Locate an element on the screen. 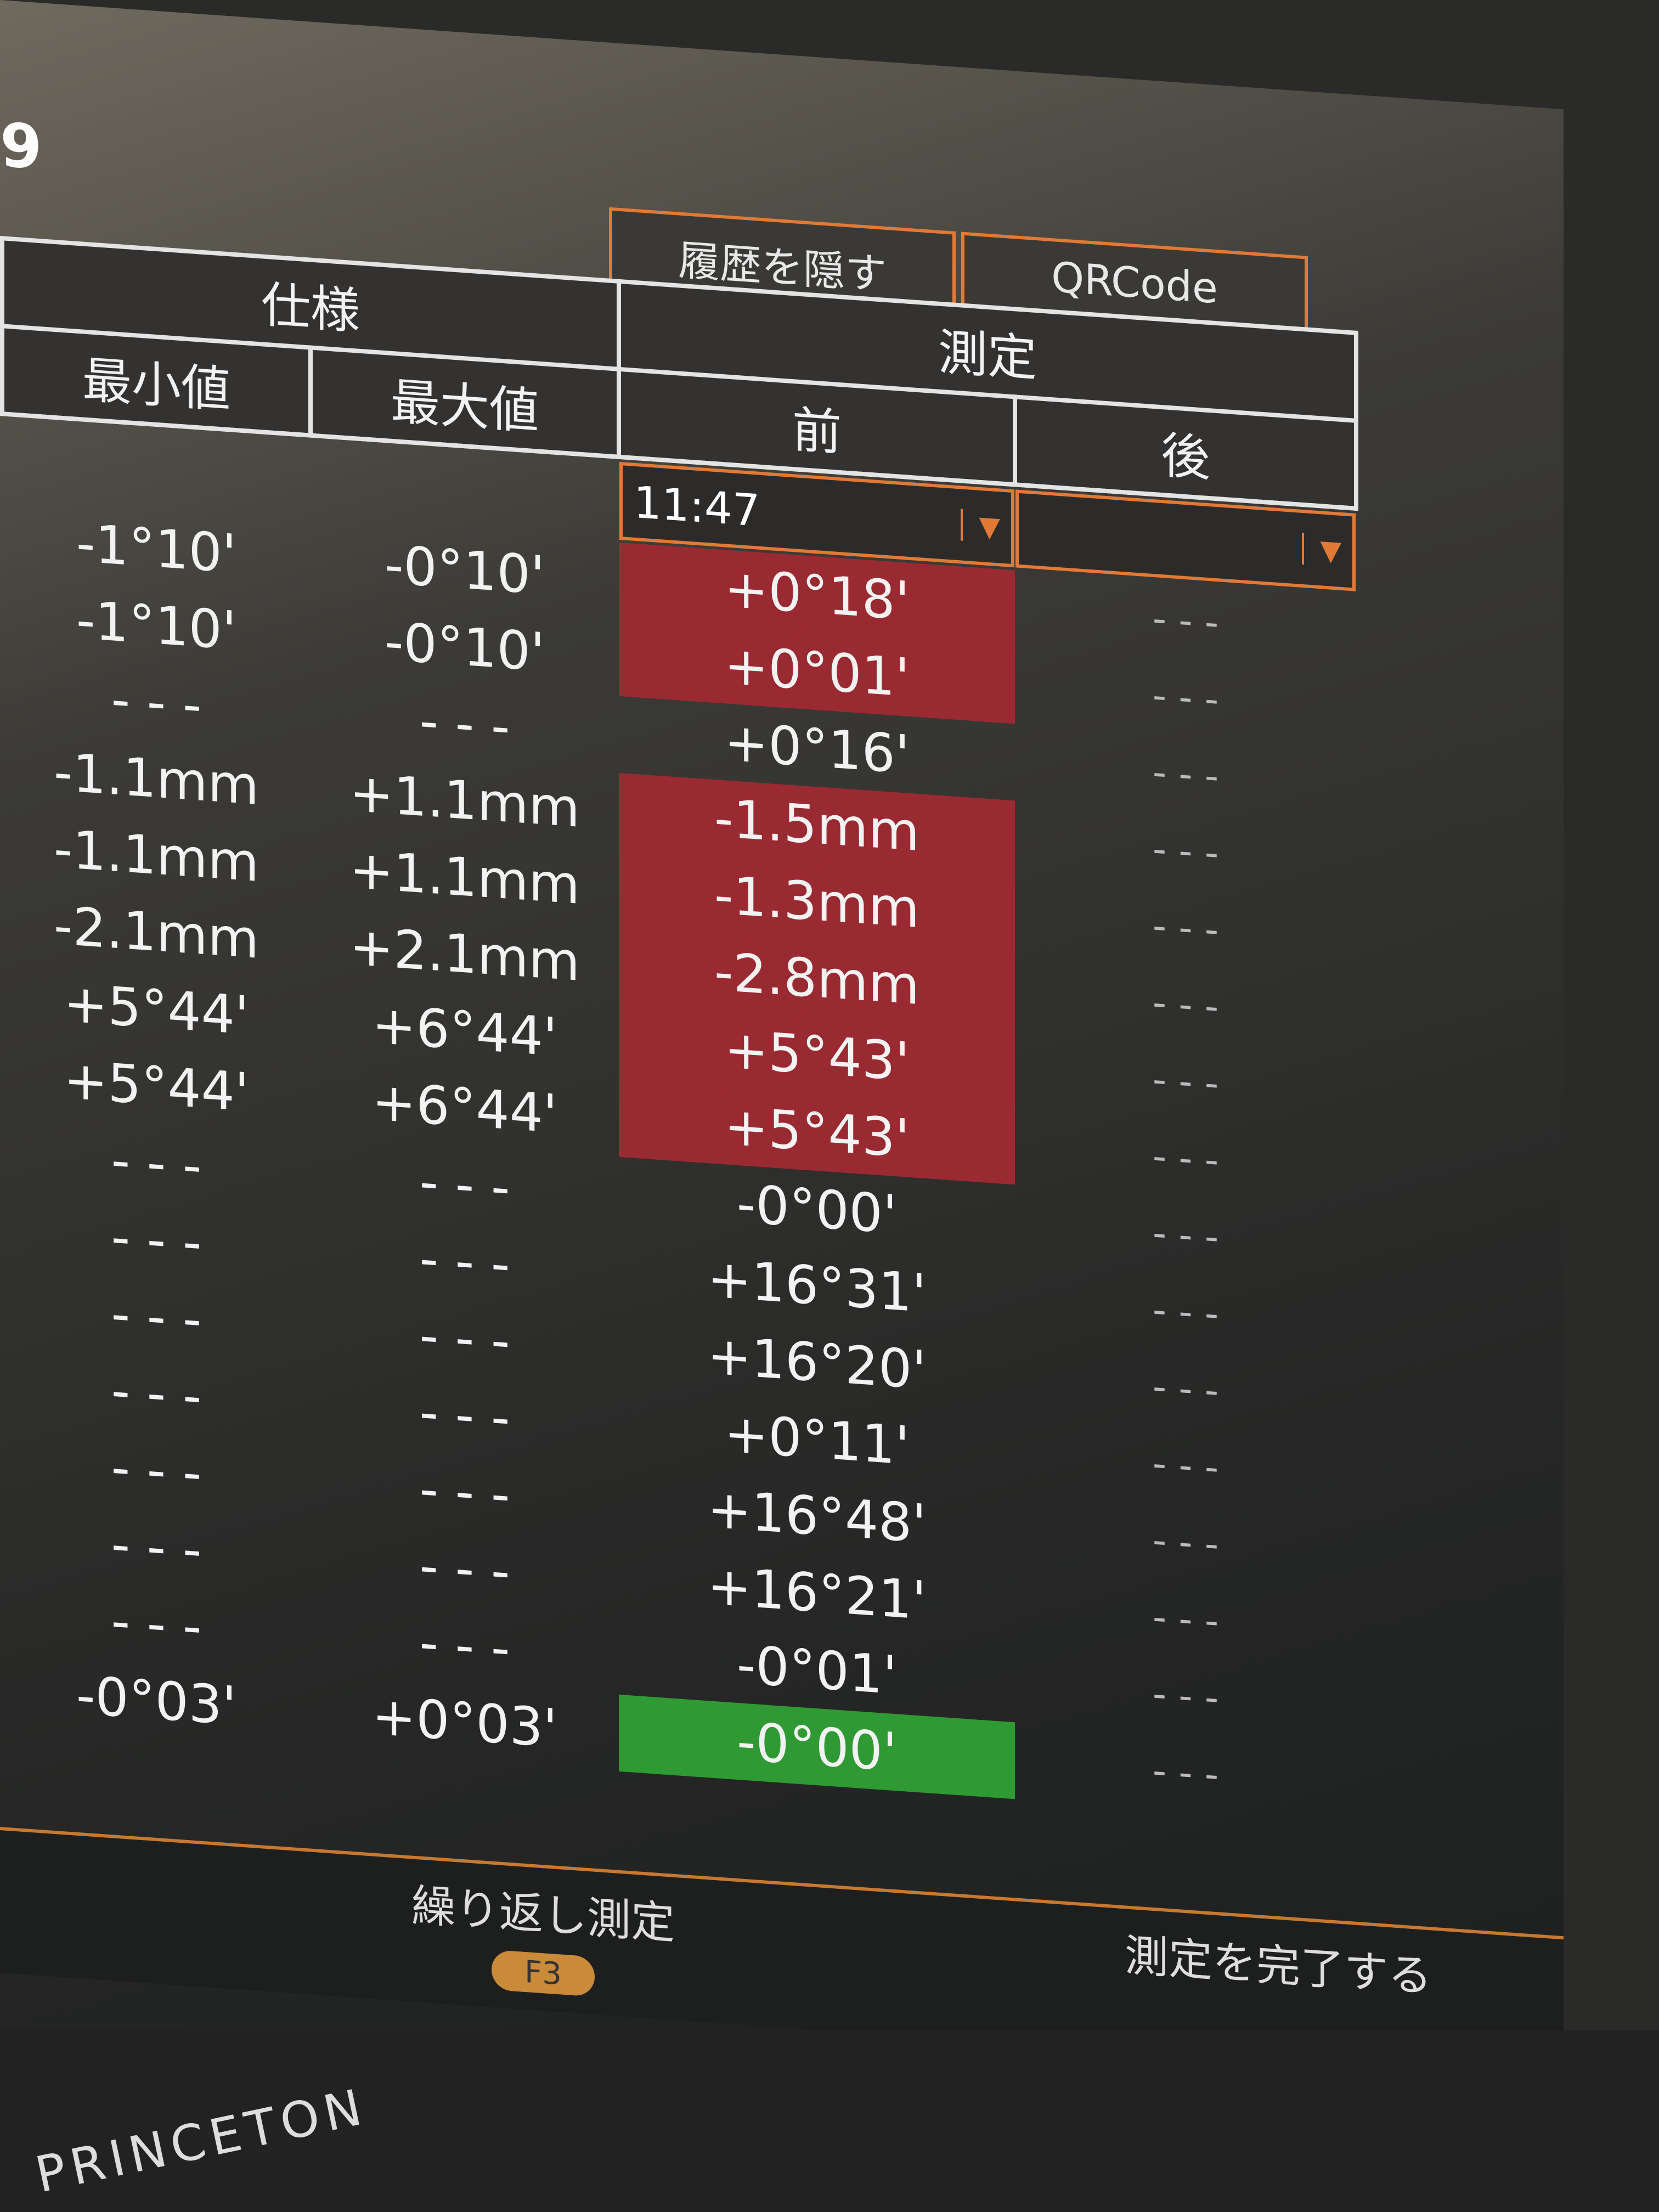  monitor-bezel is located at coordinates (830, 2121).